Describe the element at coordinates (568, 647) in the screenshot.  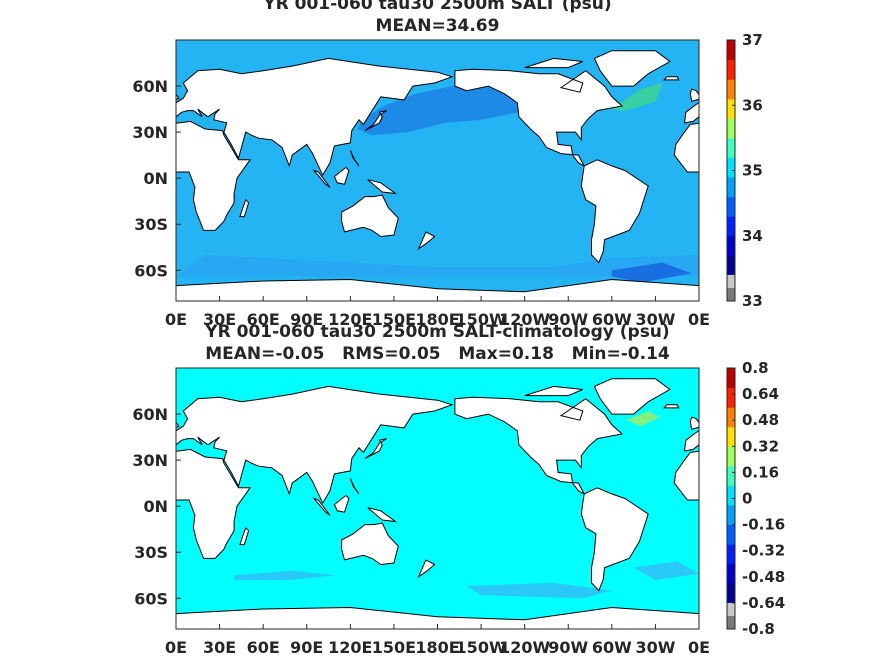
I see `x-tick-label: 90W` at that location.